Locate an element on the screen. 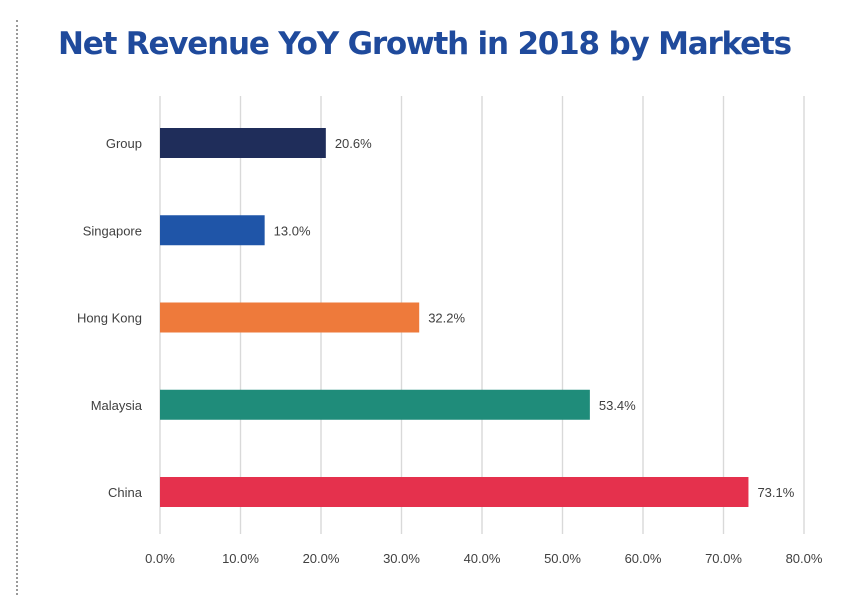 The width and height of the screenshot is (860, 606). category-label: Group is located at coordinates (124, 143).